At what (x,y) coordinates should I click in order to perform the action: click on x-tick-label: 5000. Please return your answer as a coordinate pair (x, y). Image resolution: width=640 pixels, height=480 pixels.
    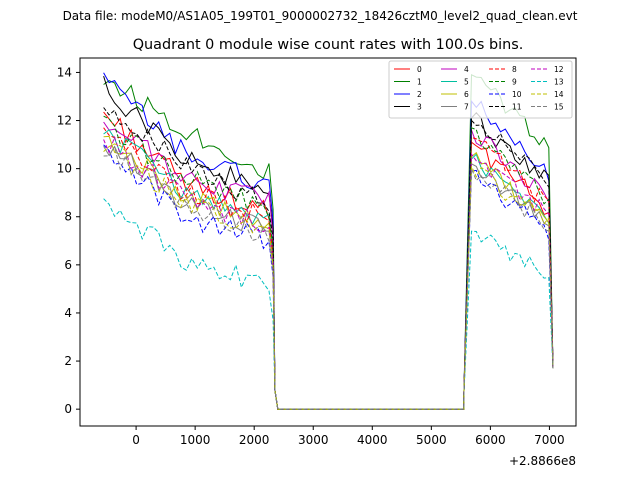
    Looking at the image, I should click on (431, 440).